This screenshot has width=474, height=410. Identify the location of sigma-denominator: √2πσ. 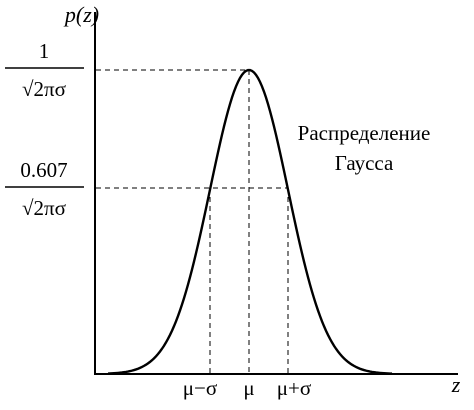
(44, 208).